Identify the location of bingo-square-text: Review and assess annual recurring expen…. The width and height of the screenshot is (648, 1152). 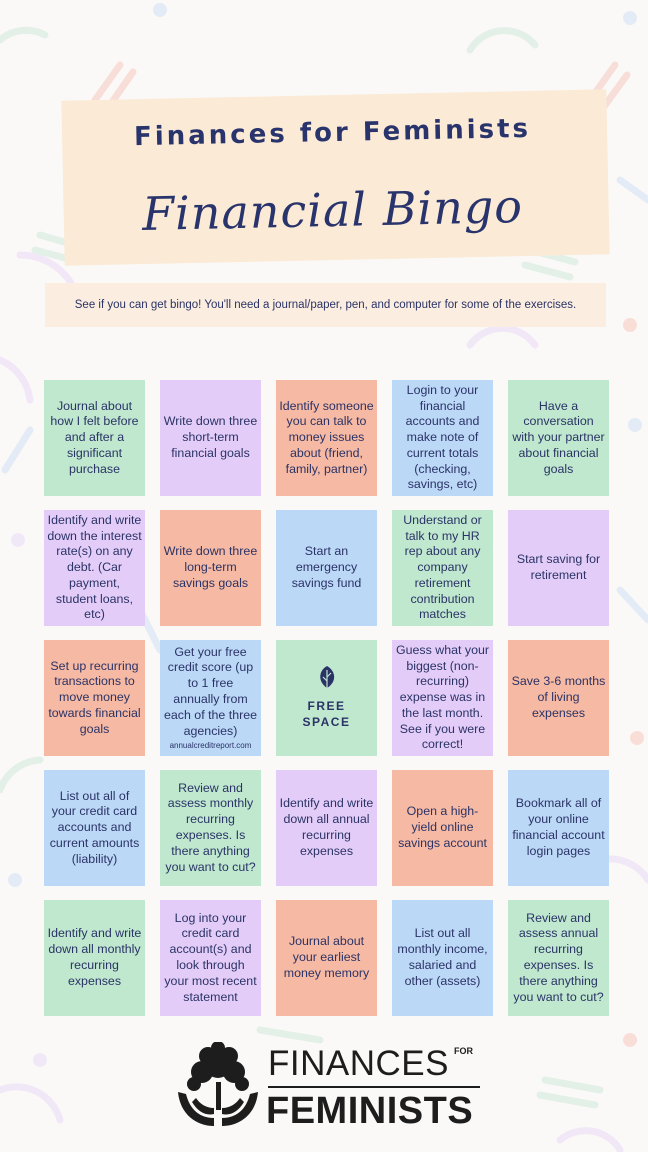
(558, 957).